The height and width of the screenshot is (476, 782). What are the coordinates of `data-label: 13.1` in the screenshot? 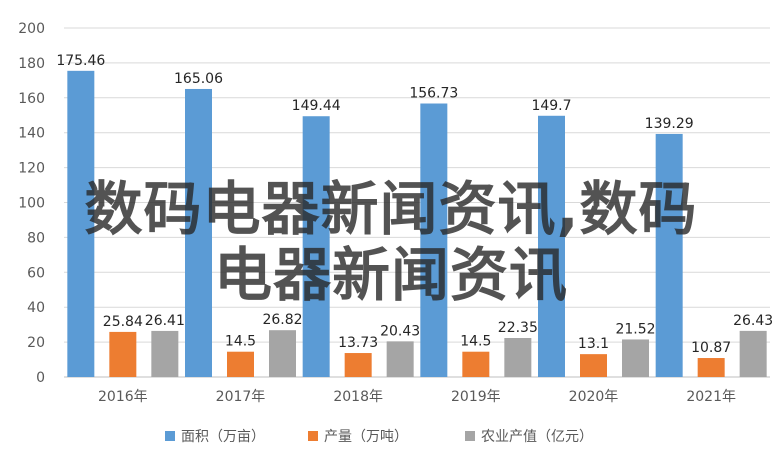 It's located at (593, 344).